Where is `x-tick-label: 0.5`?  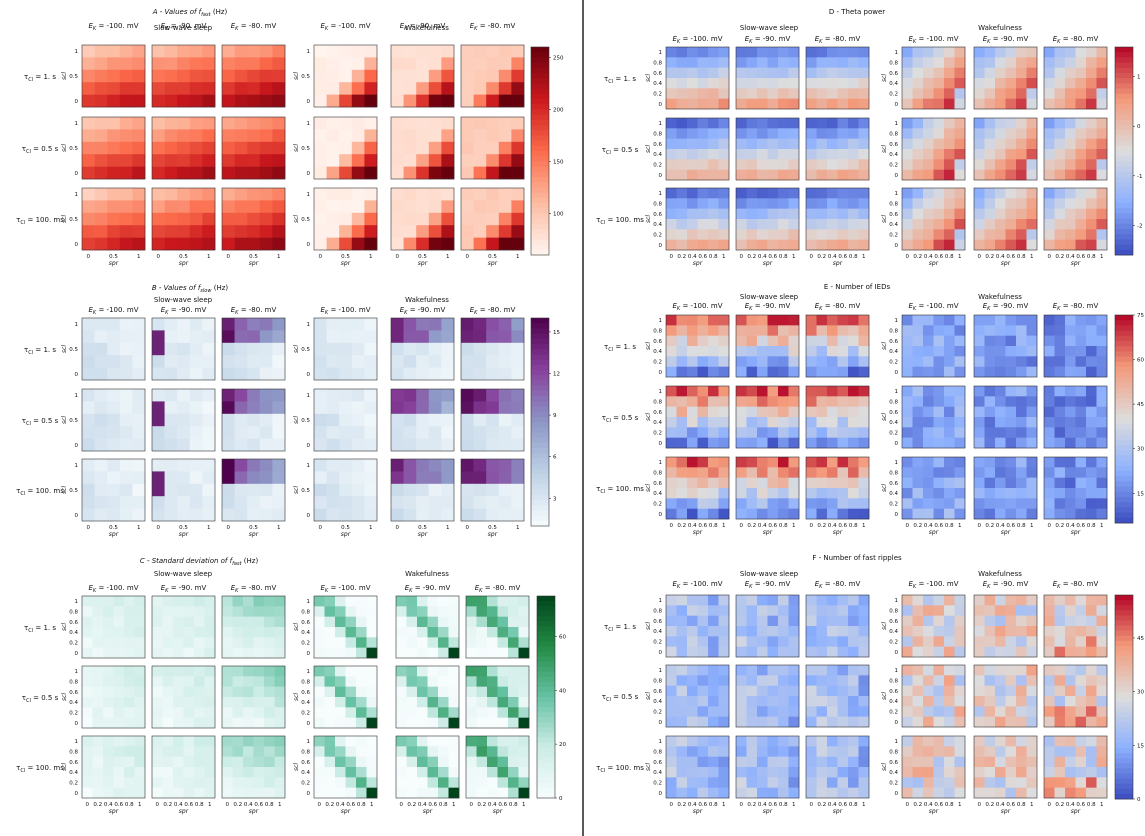
x-tick-label: 0.5 is located at coordinates (345, 257).